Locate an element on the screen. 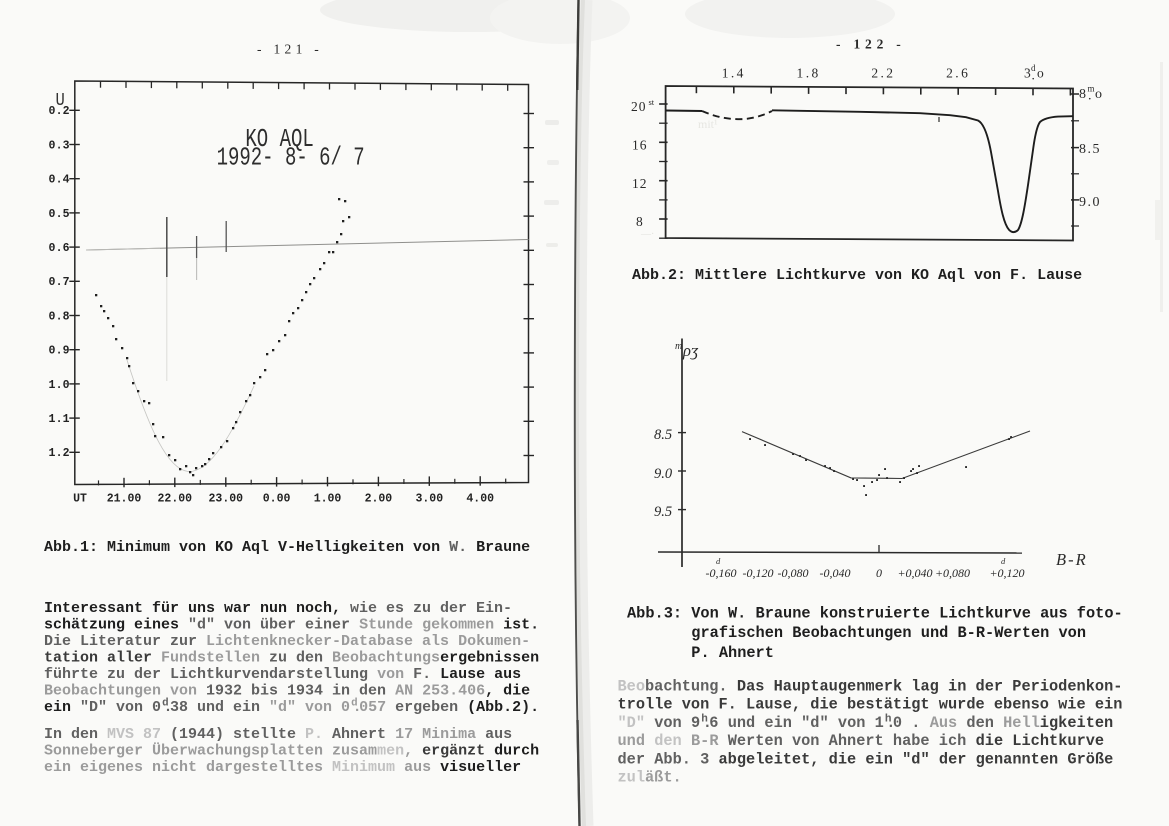 This screenshot has width=1169, height=826. svg-text: +0,120 is located at coordinates (1006, 573).